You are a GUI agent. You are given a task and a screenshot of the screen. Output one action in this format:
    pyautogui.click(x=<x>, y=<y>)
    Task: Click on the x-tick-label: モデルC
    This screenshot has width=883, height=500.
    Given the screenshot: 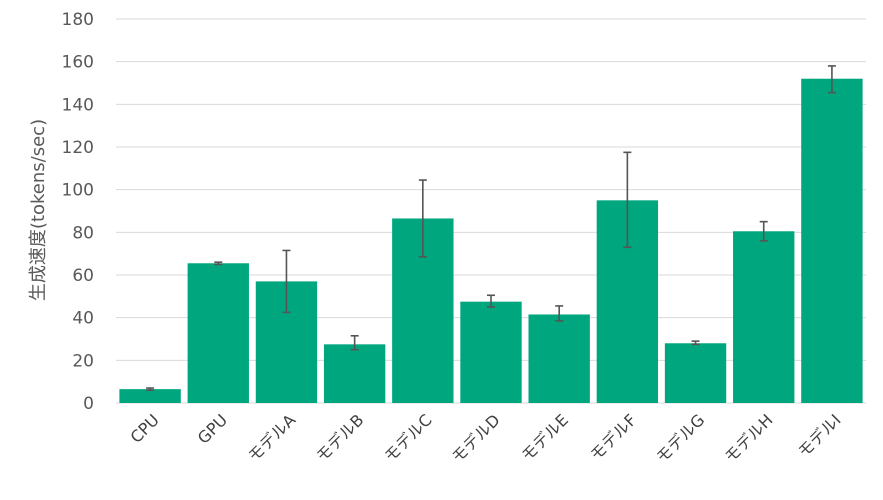 What is the action you would take?
    pyautogui.click(x=407, y=437)
    